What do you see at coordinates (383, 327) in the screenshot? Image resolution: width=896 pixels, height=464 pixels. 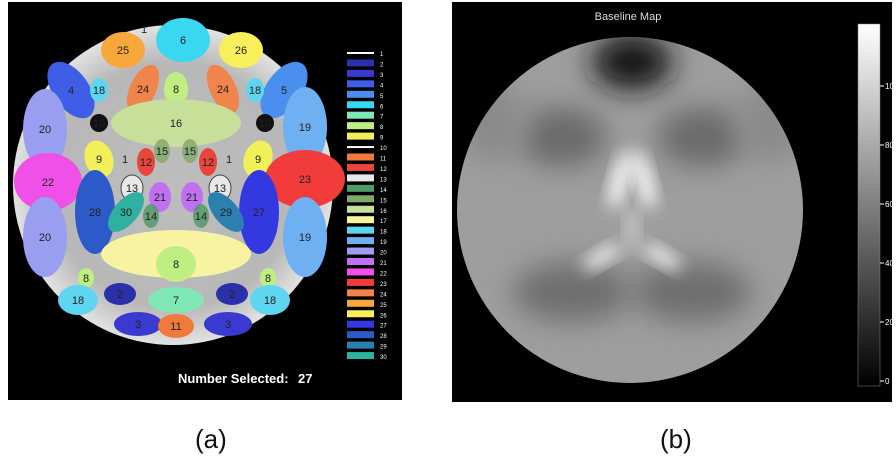 I see `legend-label-27: 27` at bounding box center [383, 327].